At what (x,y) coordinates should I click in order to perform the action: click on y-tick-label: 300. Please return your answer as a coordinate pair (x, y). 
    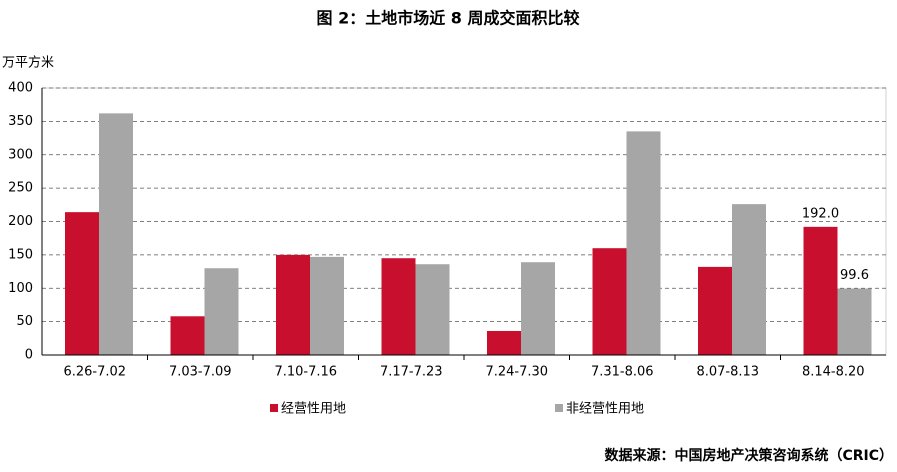
    Looking at the image, I should click on (20, 154).